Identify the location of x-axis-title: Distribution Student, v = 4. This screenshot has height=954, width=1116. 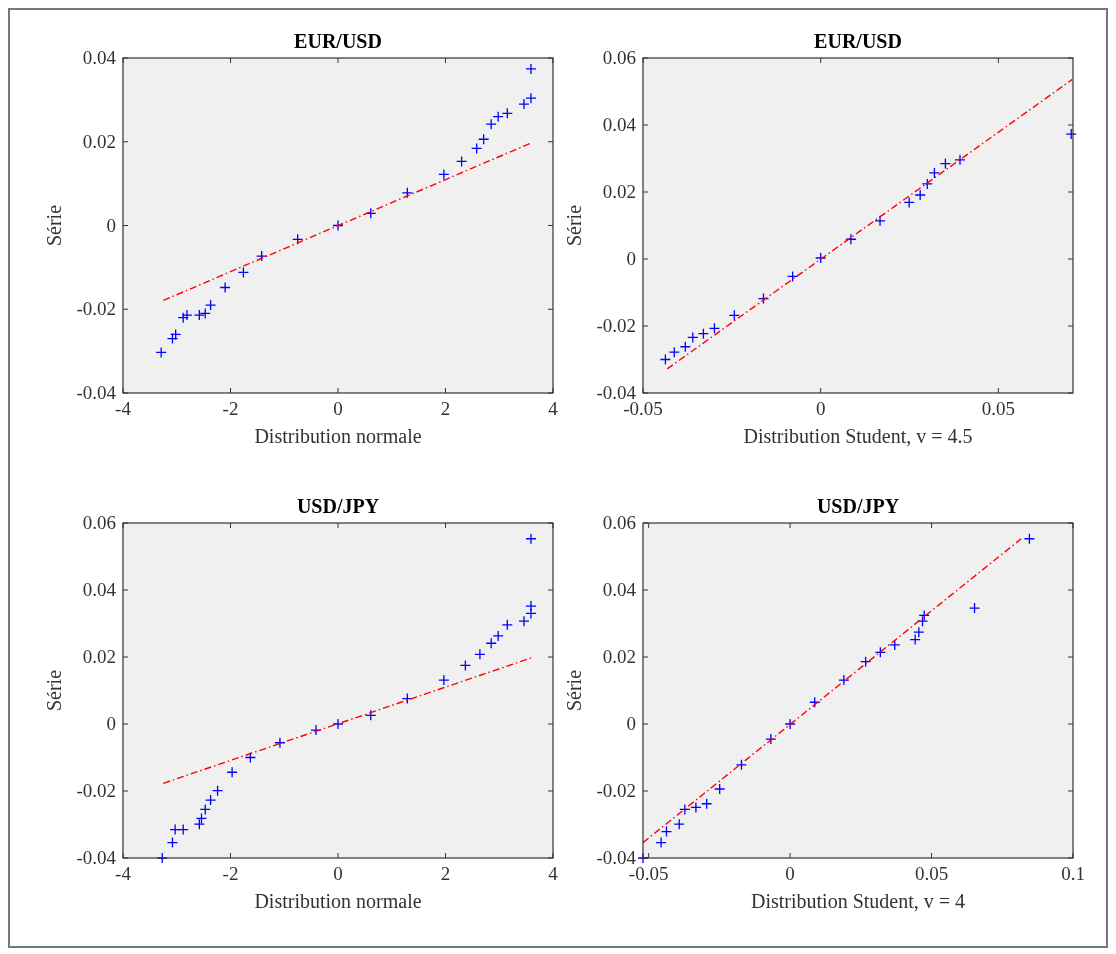
(858, 901).